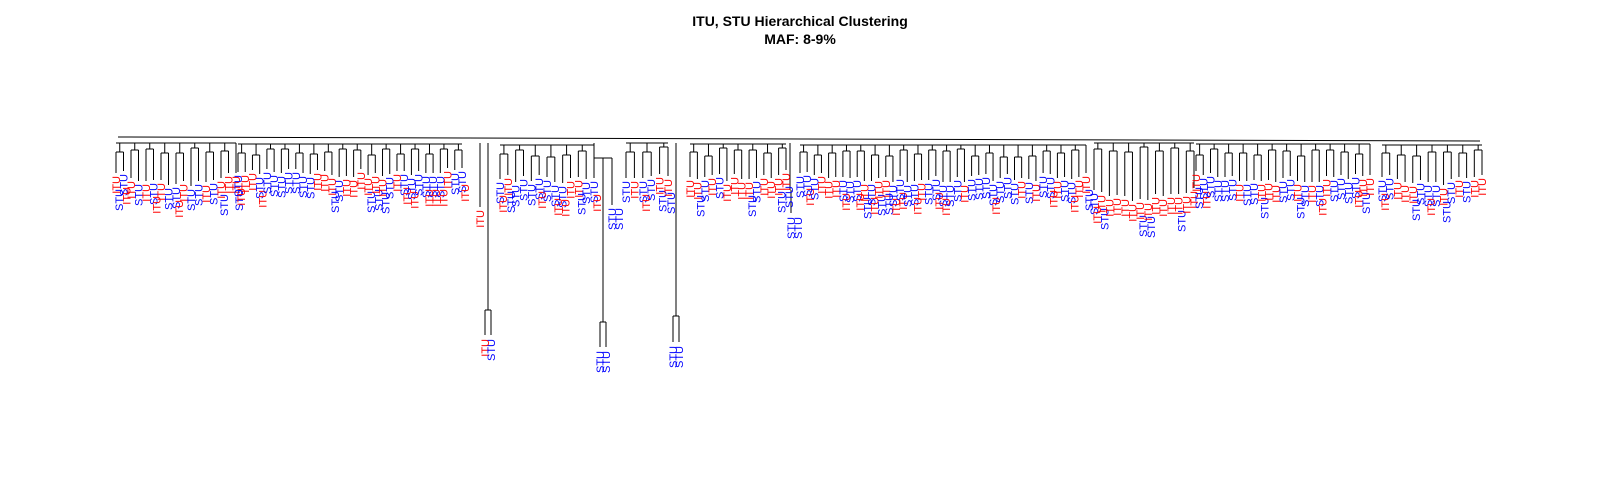 The height and width of the screenshot is (480, 1600). Describe the element at coordinates (799, 139) in the screenshot. I see `dendrogram-root` at that location.